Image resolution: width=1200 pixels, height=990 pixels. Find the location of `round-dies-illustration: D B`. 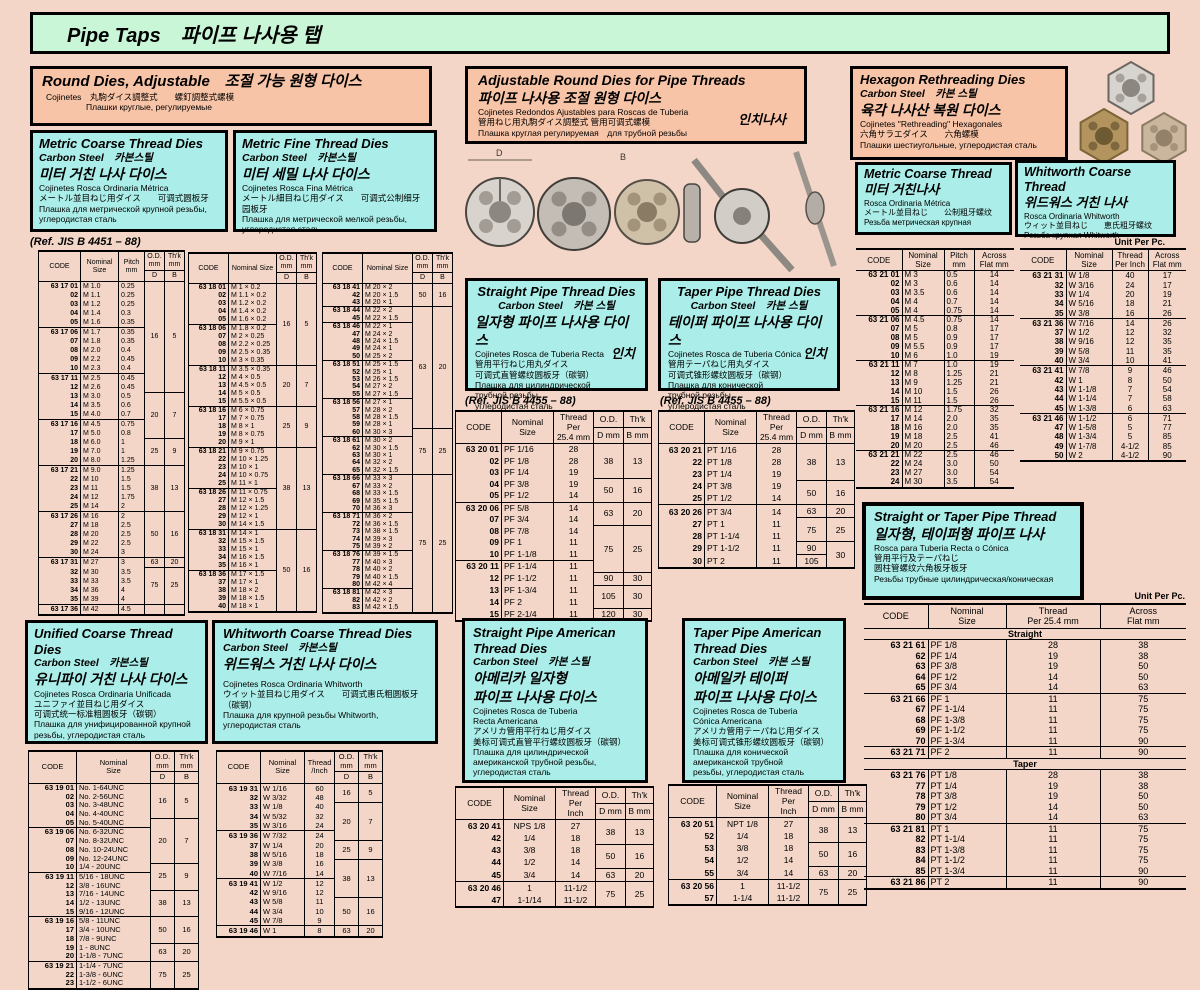

round-dies-illustration: D B is located at coordinates (654, 212).